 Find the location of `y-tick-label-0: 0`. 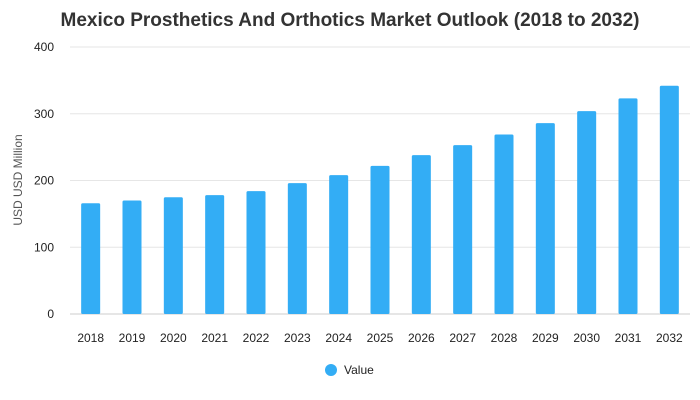

y-tick-label-0: 0 is located at coordinates (50, 314).